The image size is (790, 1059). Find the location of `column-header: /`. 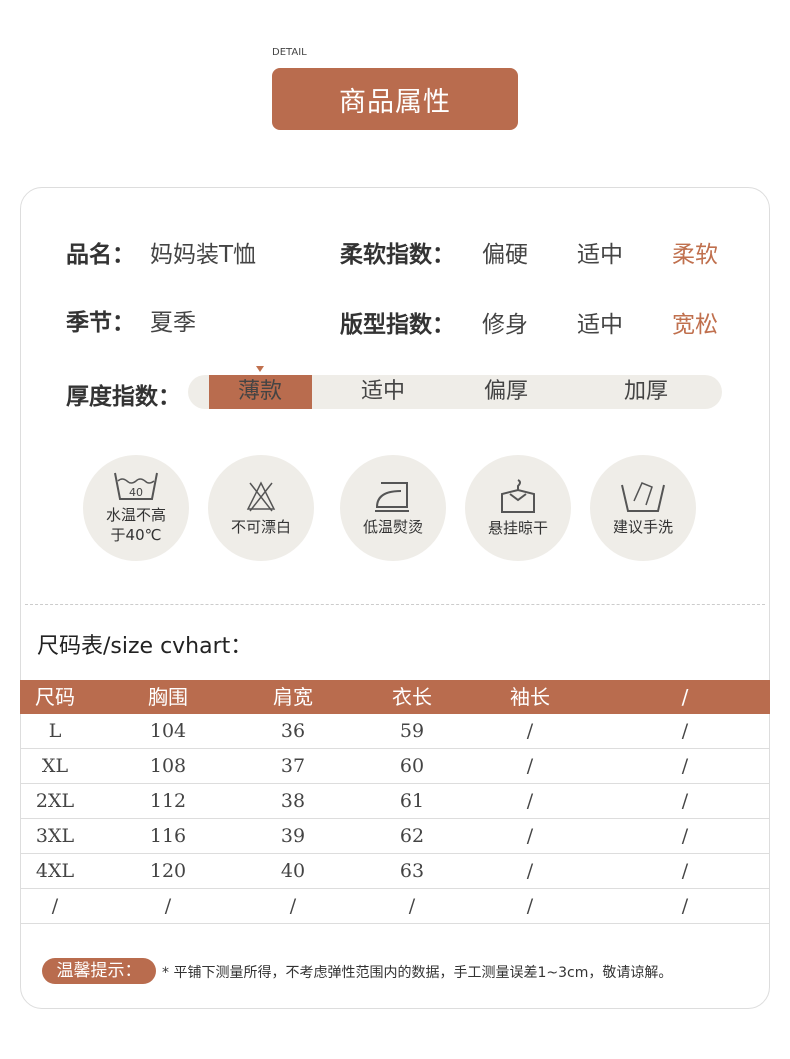

column-header: / is located at coordinates (685, 697).